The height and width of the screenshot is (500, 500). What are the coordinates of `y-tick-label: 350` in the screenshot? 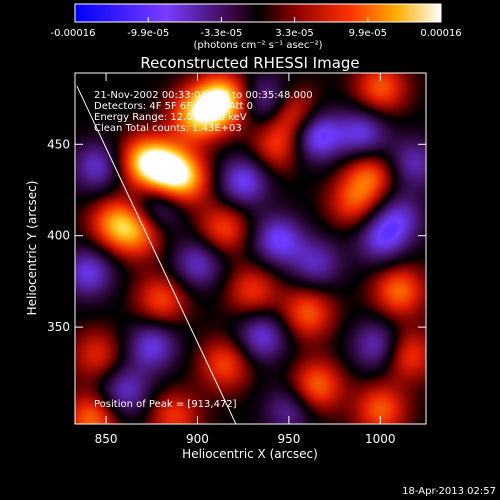 It's located at (58, 327).